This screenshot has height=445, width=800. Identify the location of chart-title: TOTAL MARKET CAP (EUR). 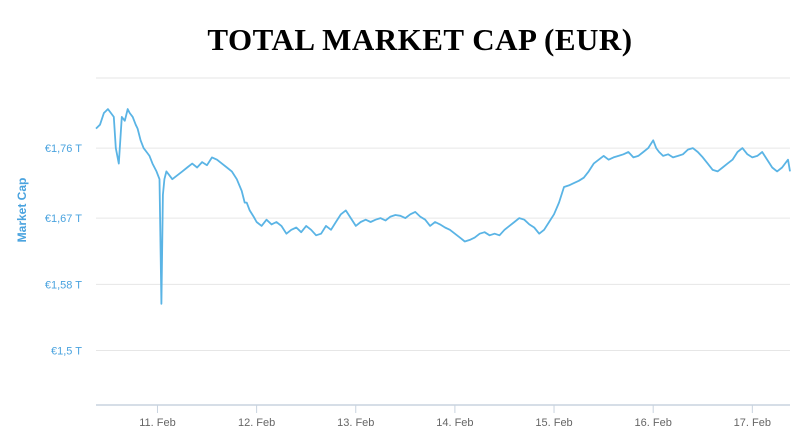
(420, 39).